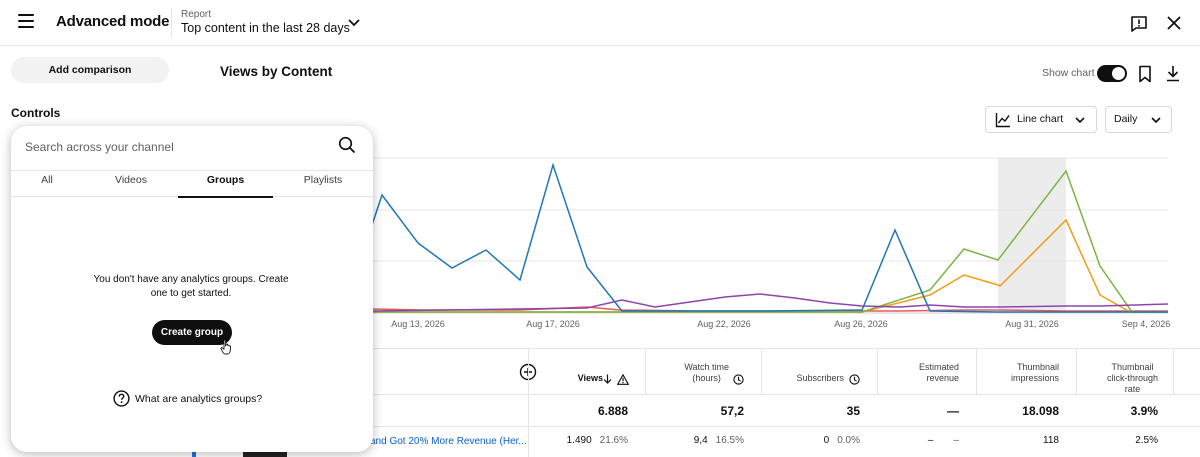  What do you see at coordinates (199, 399) in the screenshot?
I see `help-link-label: What are analytics groups?` at bounding box center [199, 399].